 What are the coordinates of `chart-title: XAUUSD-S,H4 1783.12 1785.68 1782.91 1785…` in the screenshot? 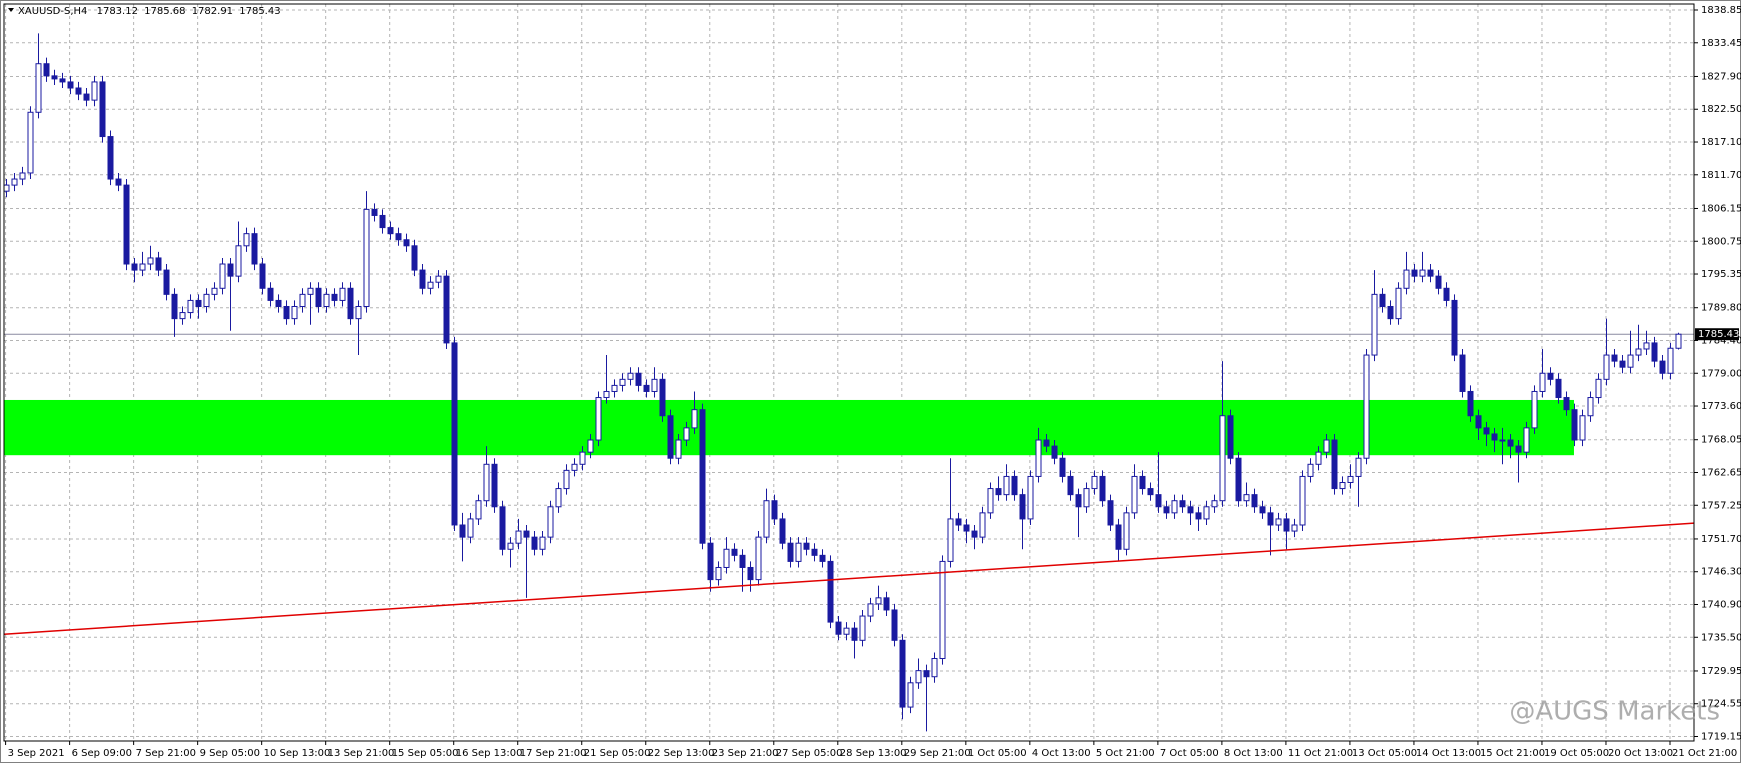 It's located at (149, 11).